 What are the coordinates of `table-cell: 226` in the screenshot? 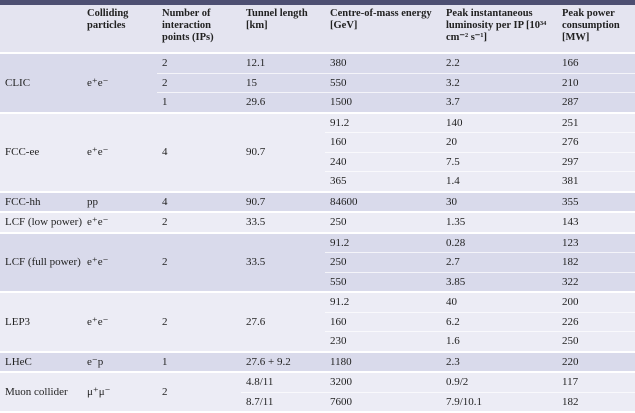 It's located at (596, 321).